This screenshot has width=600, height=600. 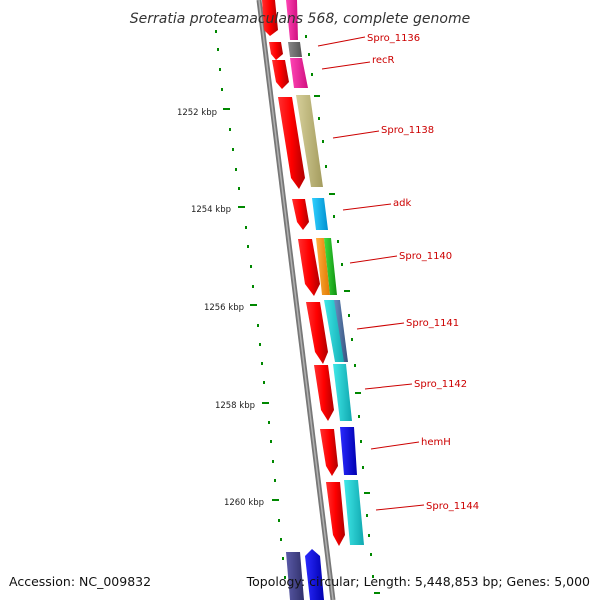 I want to click on kbp-tick-label: 1260 kbp, so click(x=244, y=503).